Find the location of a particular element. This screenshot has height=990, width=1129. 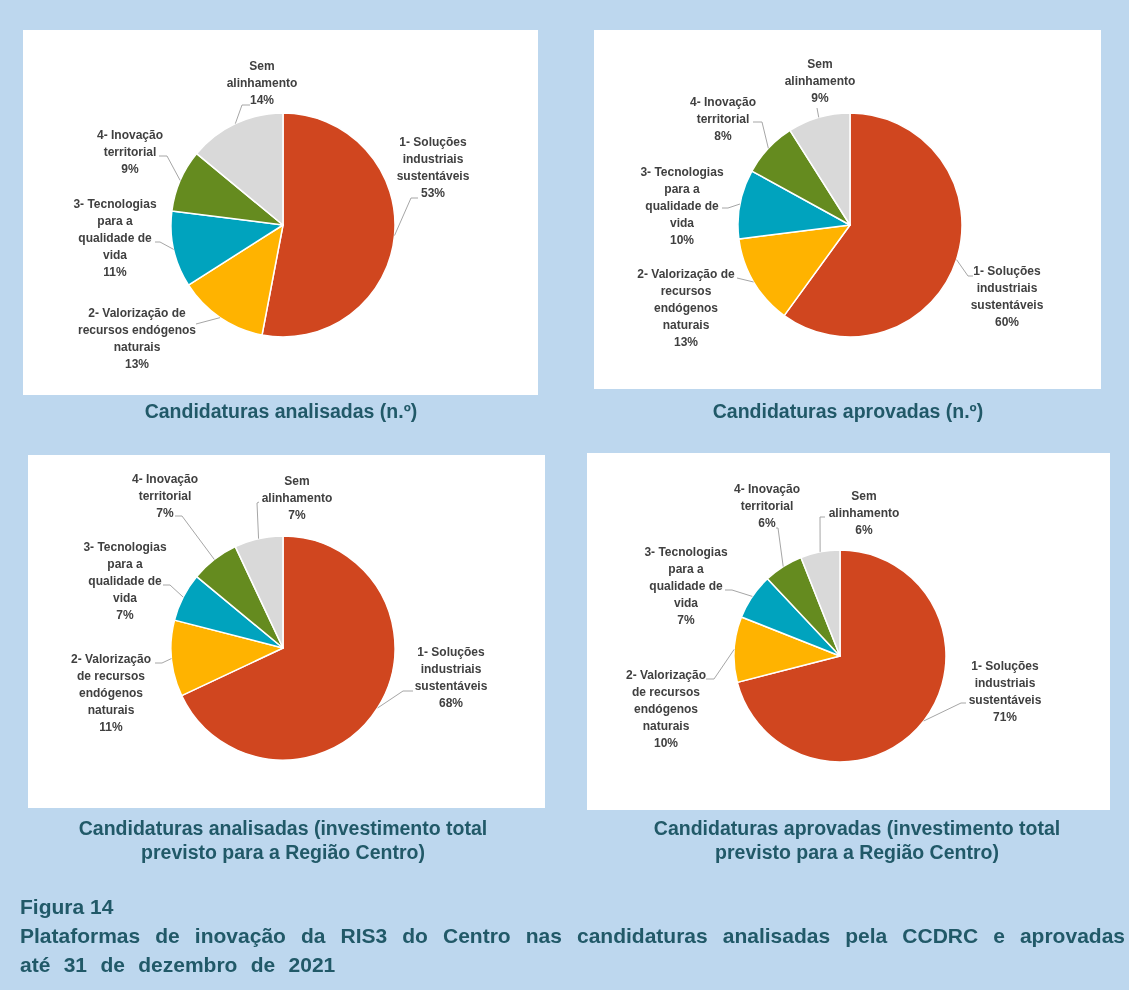

pie-slice is located at coordinates (841, 656).